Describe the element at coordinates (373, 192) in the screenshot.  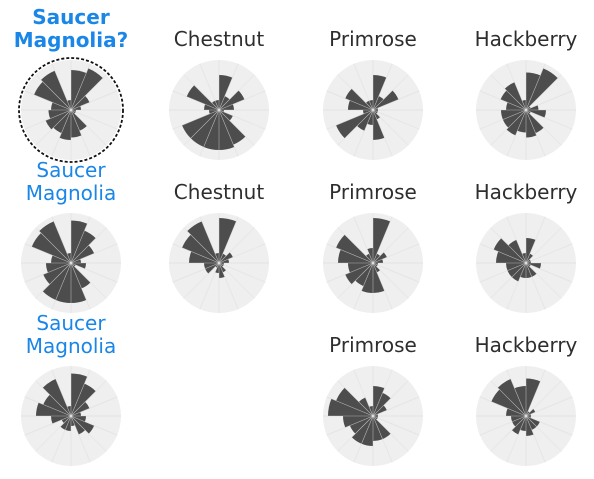
I see `species-label: Primrose` at that location.